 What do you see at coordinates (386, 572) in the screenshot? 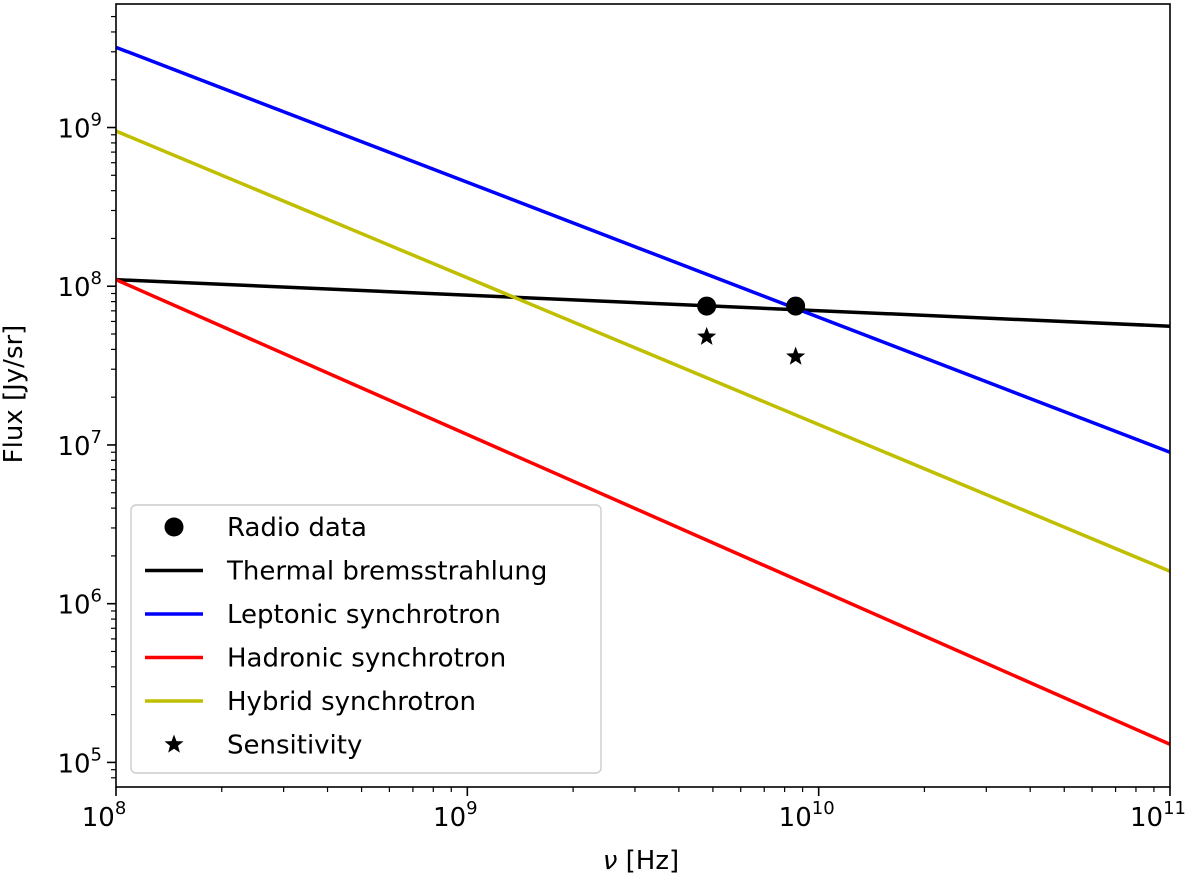
I see `legend-label: Thermal bremsstrahlung` at bounding box center [386, 572].